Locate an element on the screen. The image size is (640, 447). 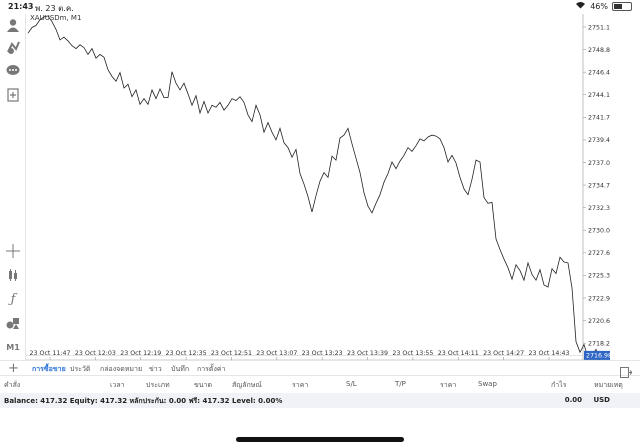
y-tick-label: 2734.700 is located at coordinates (599, 185).